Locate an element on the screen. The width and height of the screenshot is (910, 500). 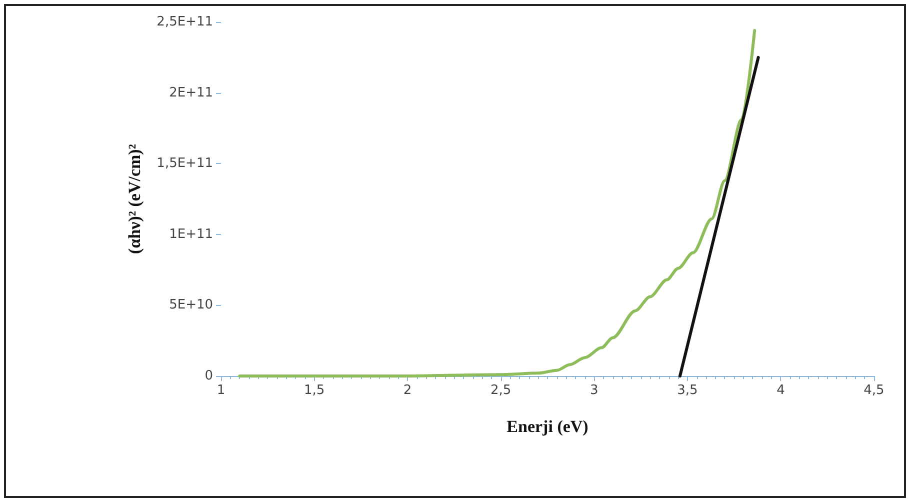
x-tick-label: 2 is located at coordinates (407, 390).